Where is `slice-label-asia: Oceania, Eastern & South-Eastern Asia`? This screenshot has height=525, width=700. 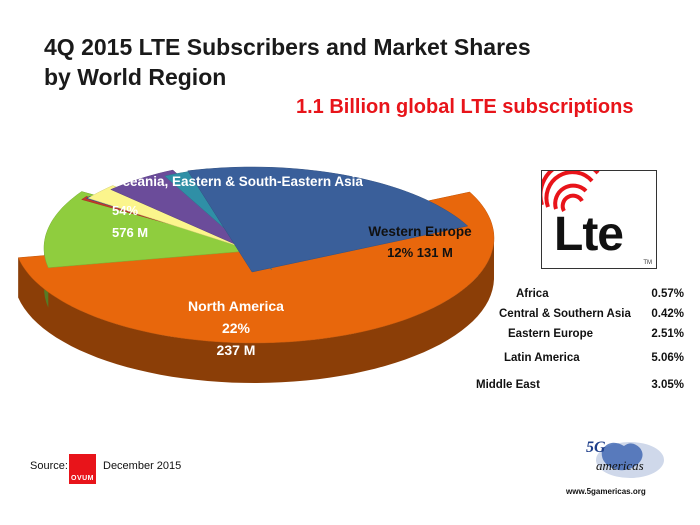
slice-label-asia: Oceania, Eastern & South-Eastern Asia is located at coordinates (237, 181).